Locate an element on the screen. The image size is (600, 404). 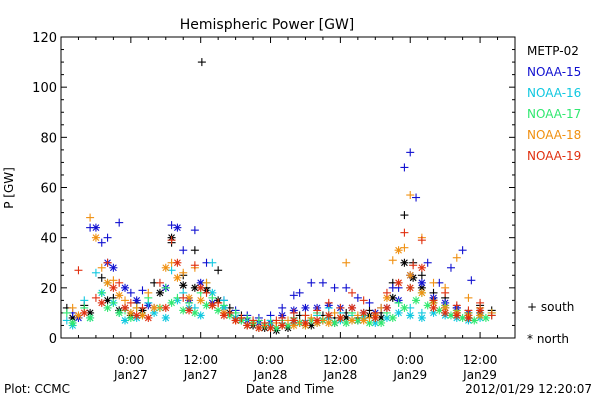
y-axis-label: P [GW] is located at coordinates (9, 188).